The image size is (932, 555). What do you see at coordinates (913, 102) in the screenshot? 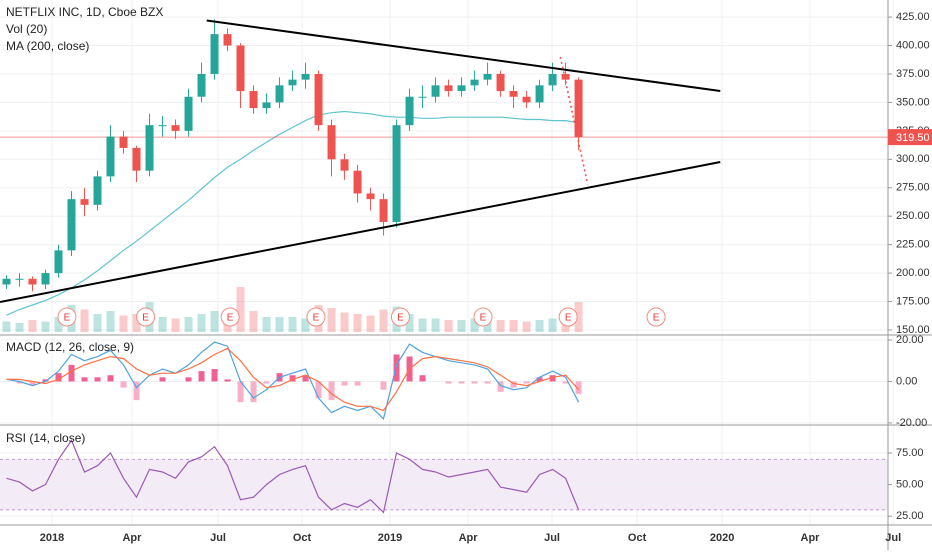
I see `y-tick-label: 350.00` at bounding box center [913, 102].